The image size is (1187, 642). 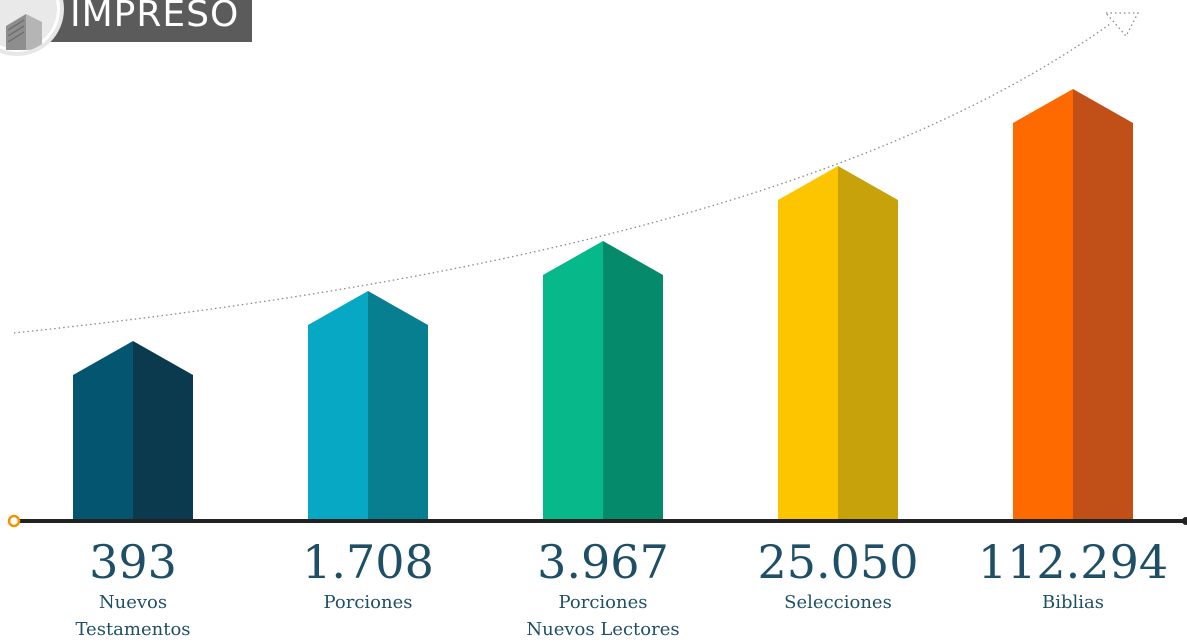 What do you see at coordinates (1073, 562) in the screenshot?
I see `value-label: 112.294` at bounding box center [1073, 562].